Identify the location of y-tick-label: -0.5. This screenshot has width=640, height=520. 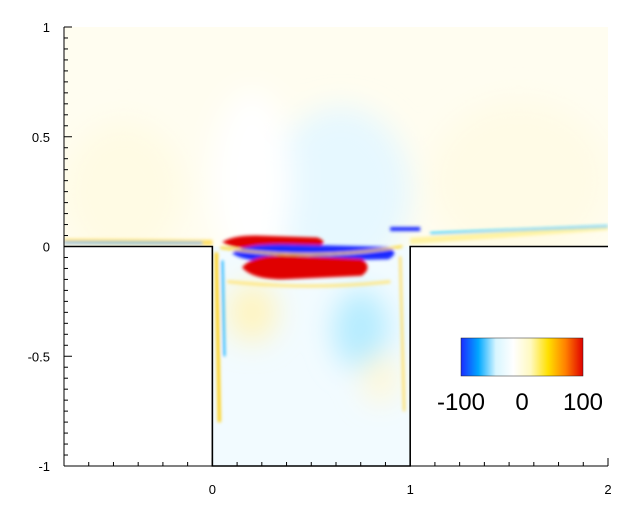
(39, 356).